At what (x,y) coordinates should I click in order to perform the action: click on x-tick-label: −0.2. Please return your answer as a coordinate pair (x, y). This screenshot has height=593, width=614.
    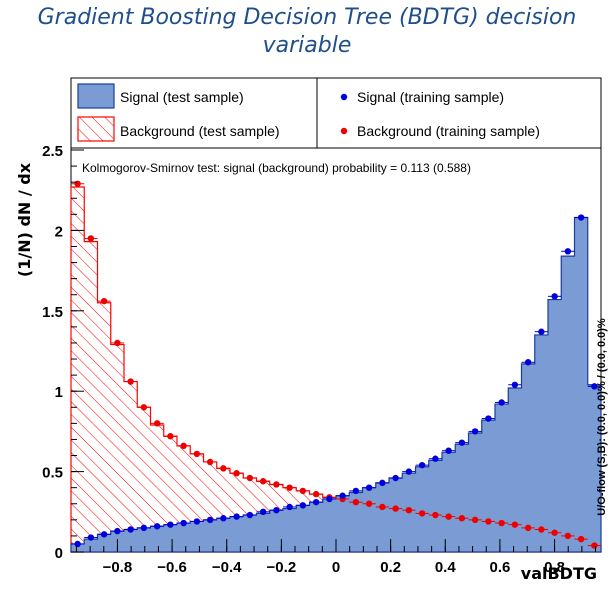
    Looking at the image, I should click on (282, 567).